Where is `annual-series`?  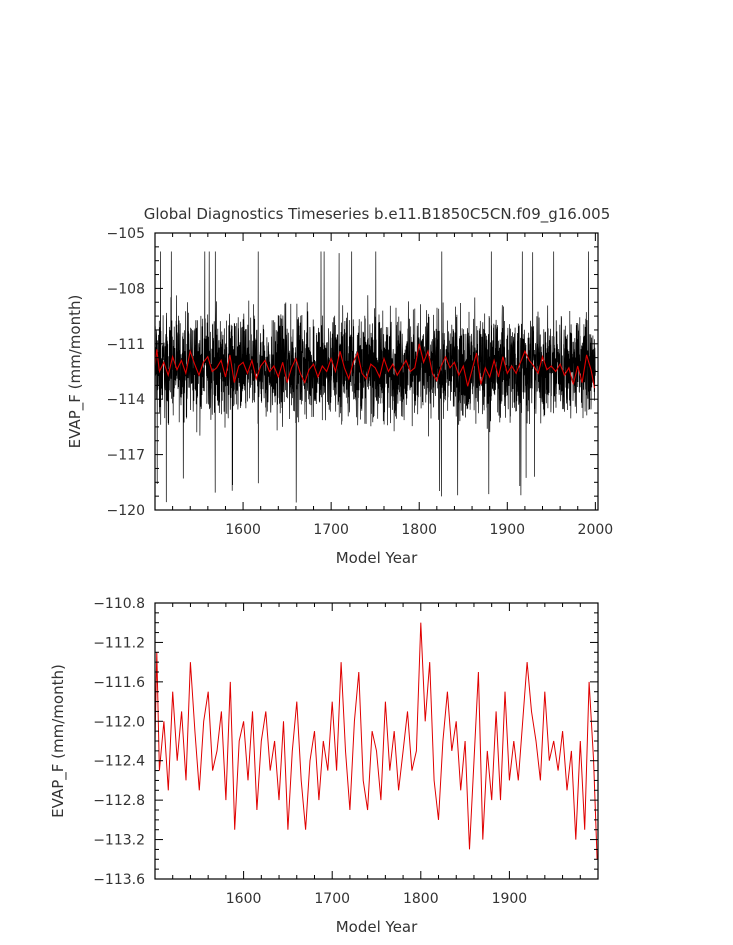
annual-series is located at coordinates (375, 366).